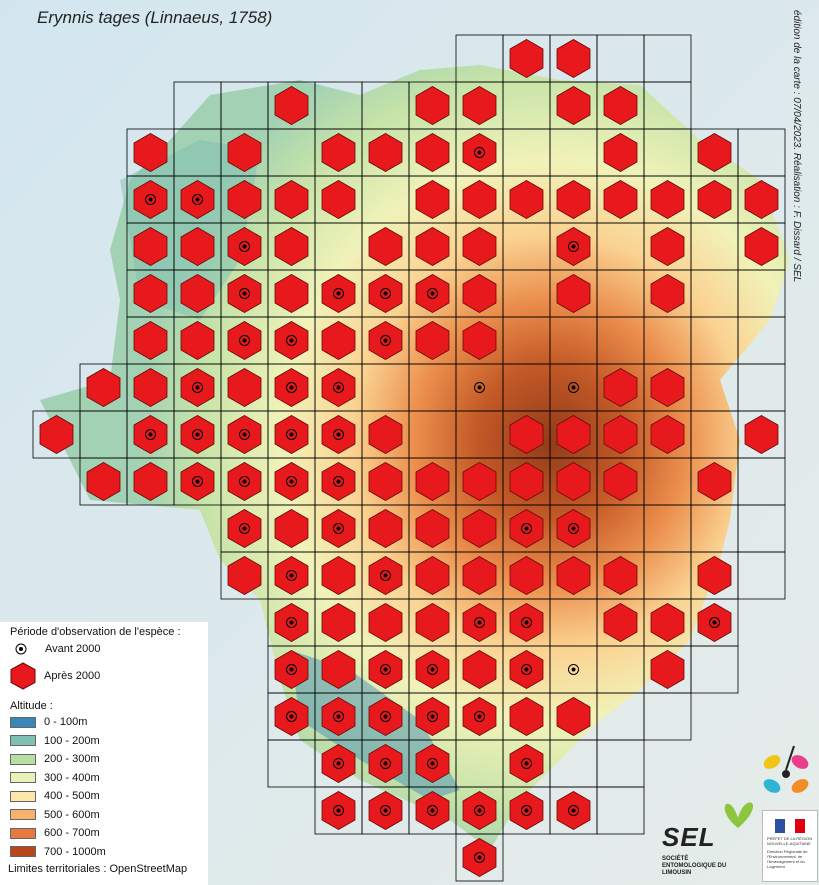 This screenshot has height=885, width=819. What do you see at coordinates (58, 852) in the screenshot?
I see `altitude-class-row: 700 - 1000m` at bounding box center [58, 852].